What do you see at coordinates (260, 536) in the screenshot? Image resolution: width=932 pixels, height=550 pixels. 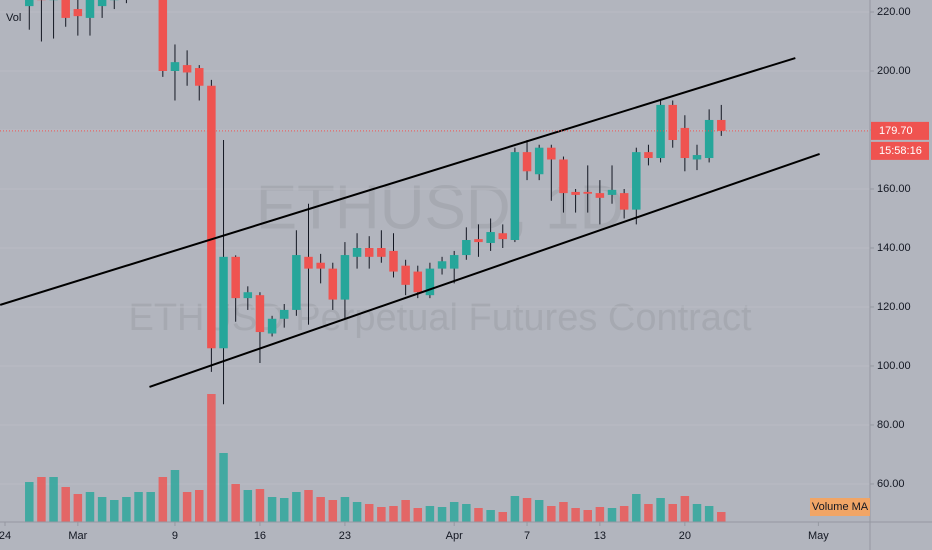 I see `x-tick-label: 16` at bounding box center [260, 536].